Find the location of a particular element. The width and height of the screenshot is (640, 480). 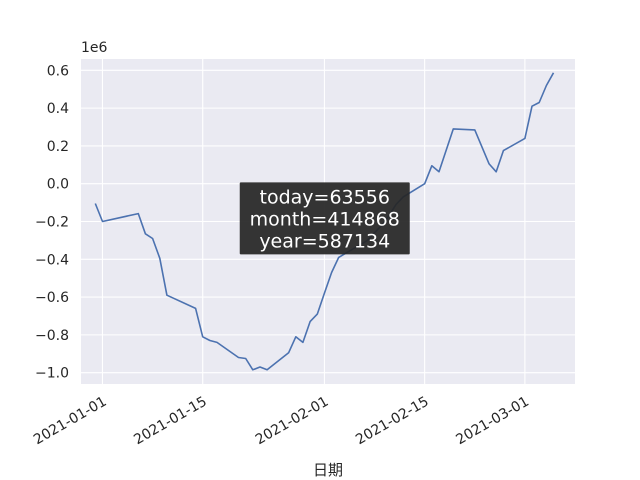

y-axis-ticks: 0.6 0.4 0.2 0.0 −0.2 −0.4 −0.6 −0.8 −1.0 is located at coordinates (52, 222).